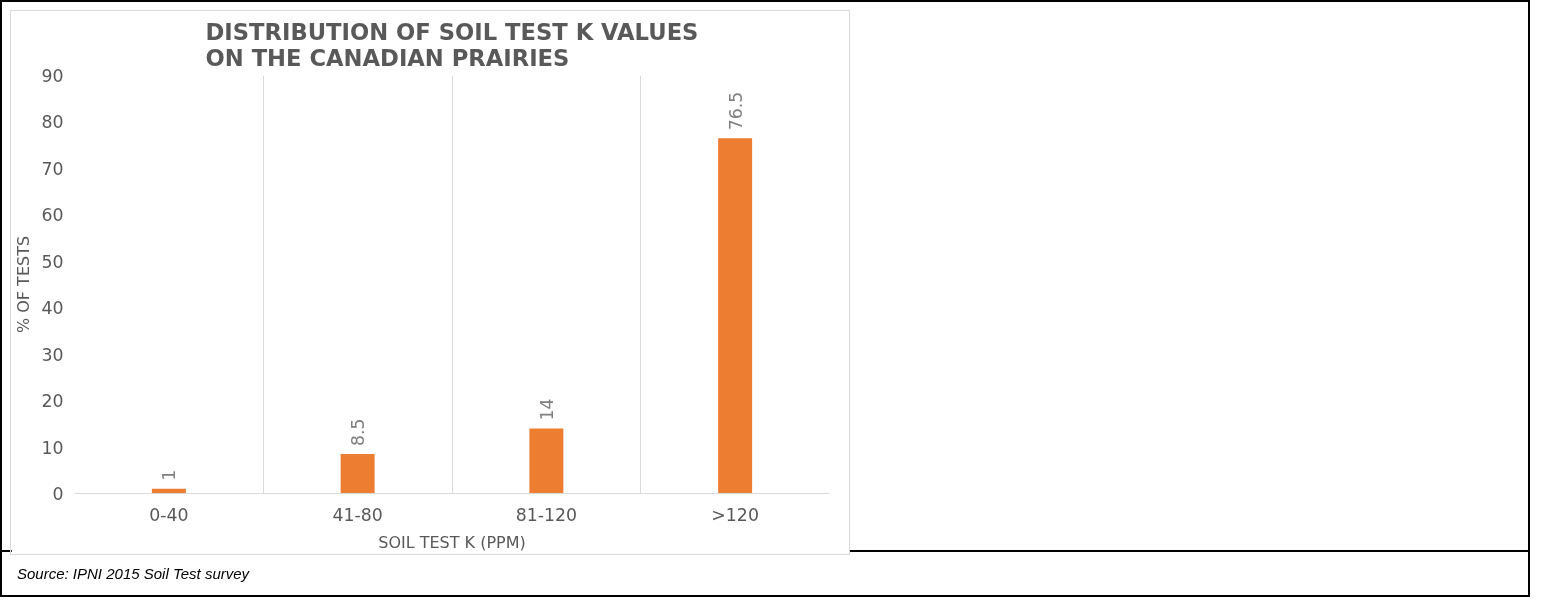 Image resolution: width=1548 pixels, height=603 pixels. I want to click on source-note: Source: IPNI 2015 Soil Test survey, so click(133, 574).